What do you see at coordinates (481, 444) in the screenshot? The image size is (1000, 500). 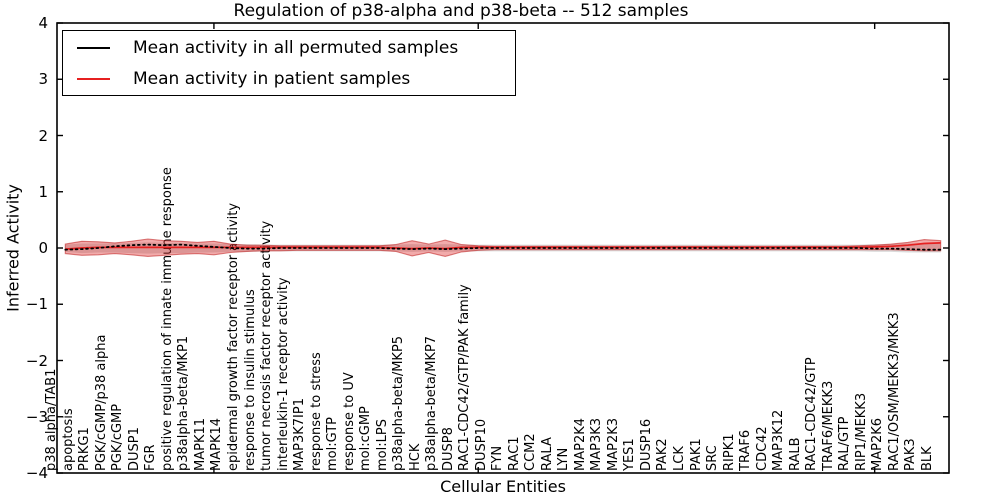 I see `x-tick-label: DUSP10` at bounding box center [481, 444].